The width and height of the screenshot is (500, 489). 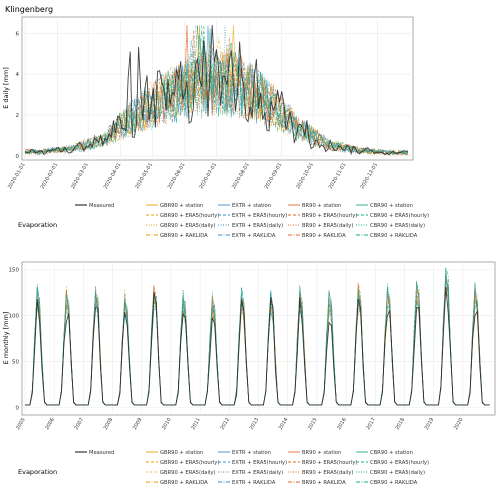 What do you see at coordinates (29, 9) in the screenshot?
I see `daily-title: Klingenberg` at bounding box center [29, 9].